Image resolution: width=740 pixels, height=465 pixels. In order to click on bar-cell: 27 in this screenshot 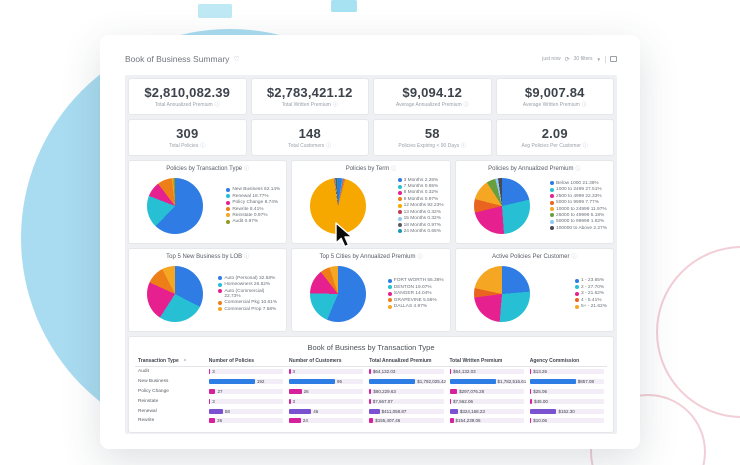, I will do `click(246, 392)`.